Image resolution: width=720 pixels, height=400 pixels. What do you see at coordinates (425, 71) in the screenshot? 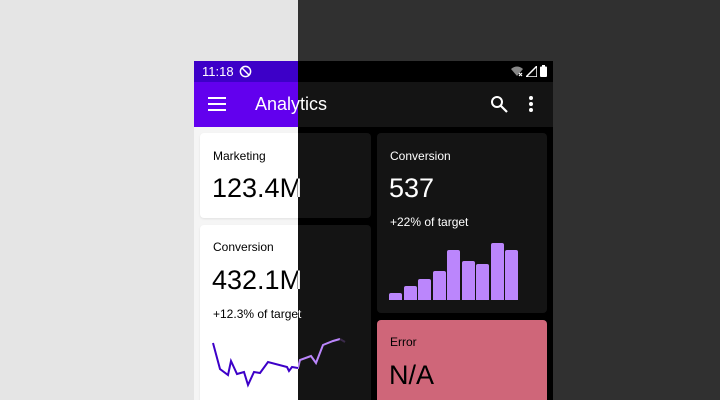
I see `status-bar` at bounding box center [425, 71].